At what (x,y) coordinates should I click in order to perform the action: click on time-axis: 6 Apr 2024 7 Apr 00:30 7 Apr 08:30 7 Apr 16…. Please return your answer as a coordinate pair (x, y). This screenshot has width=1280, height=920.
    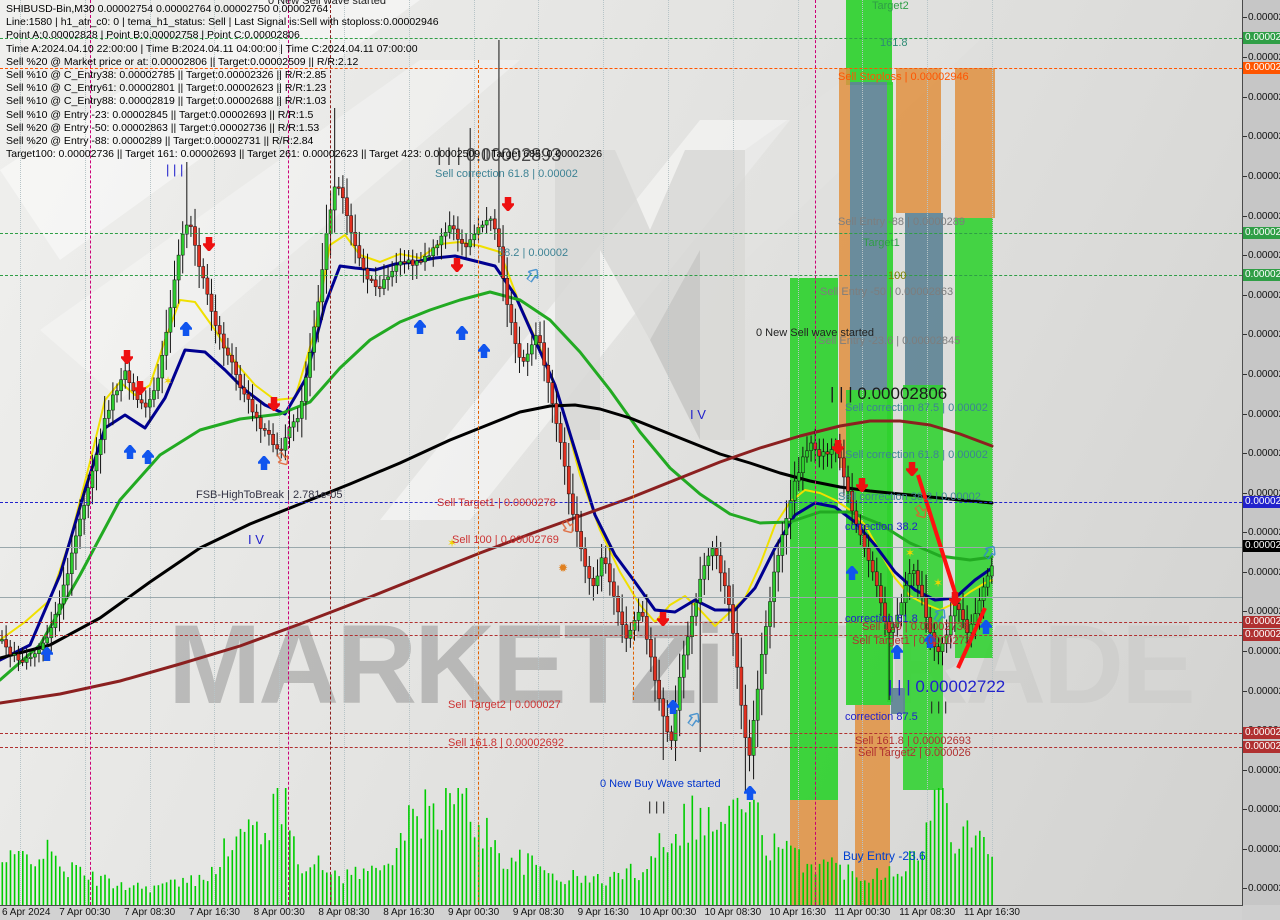
    Looking at the image, I should click on (621, 913).